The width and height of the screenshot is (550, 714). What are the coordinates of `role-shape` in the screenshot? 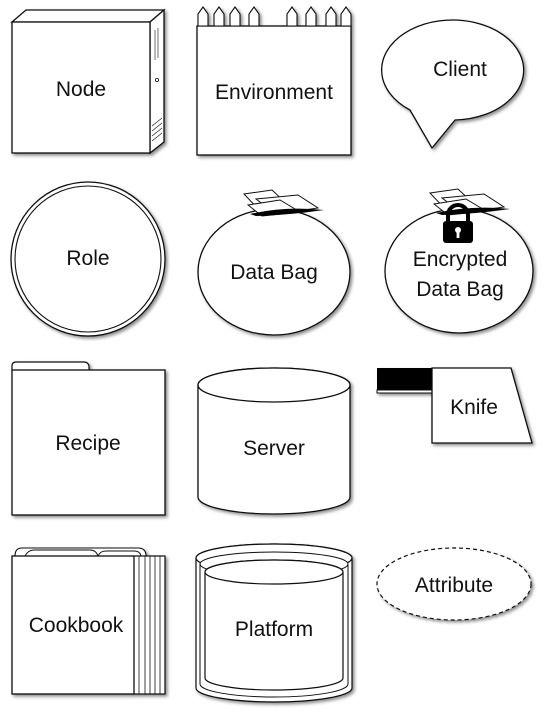 It's located at (88, 259).